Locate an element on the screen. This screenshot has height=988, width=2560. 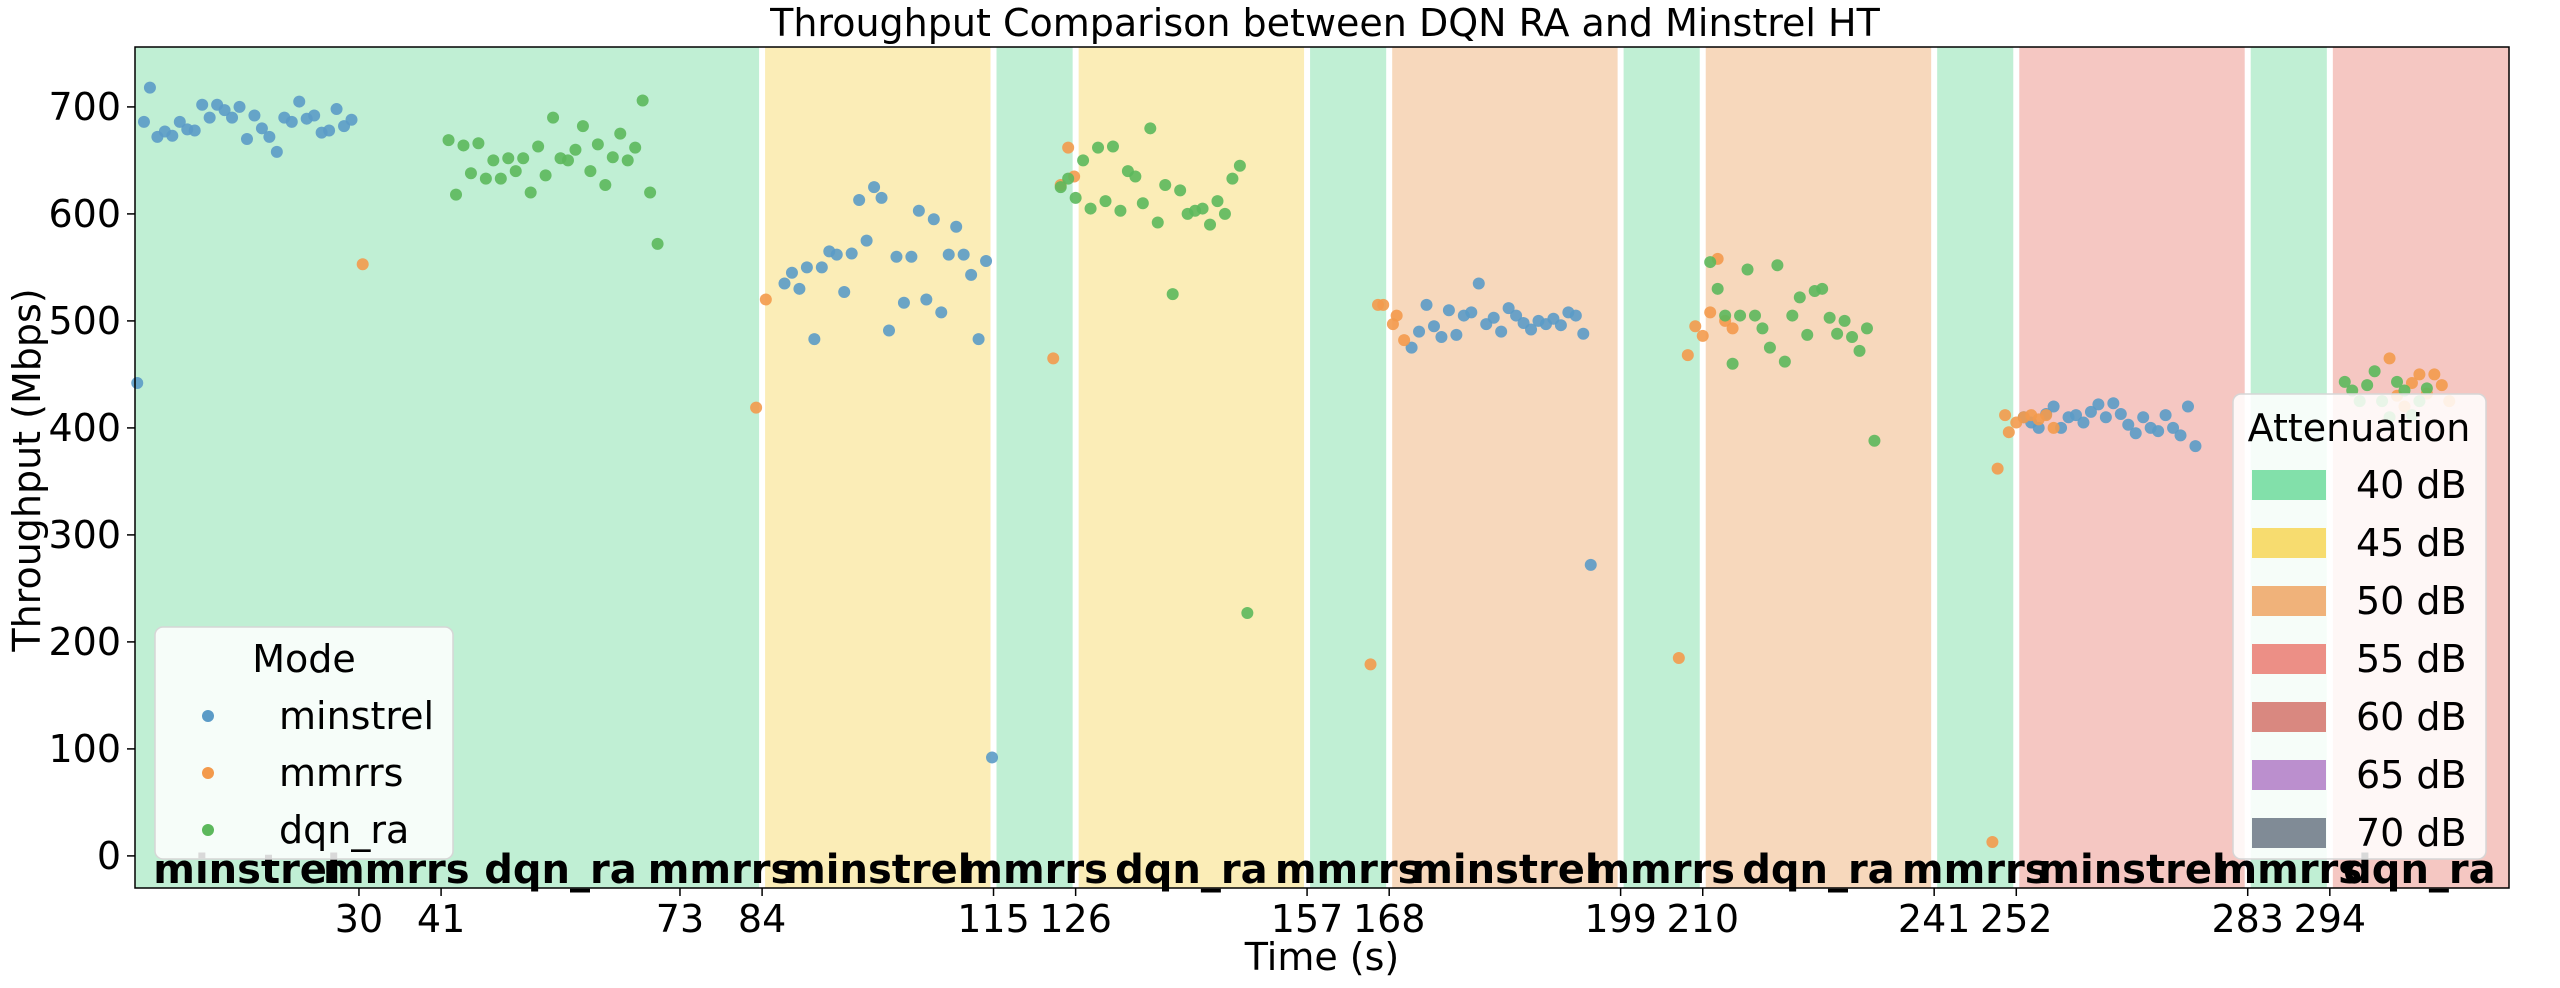
x-tick-label-73: 73 is located at coordinates (680, 919).